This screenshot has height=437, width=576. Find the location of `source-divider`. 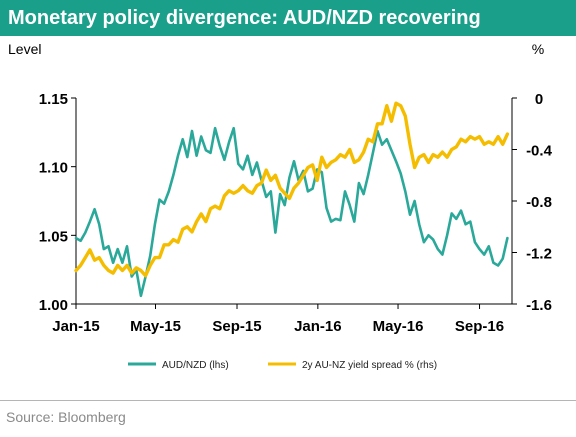

source-divider is located at coordinates (288, 400).